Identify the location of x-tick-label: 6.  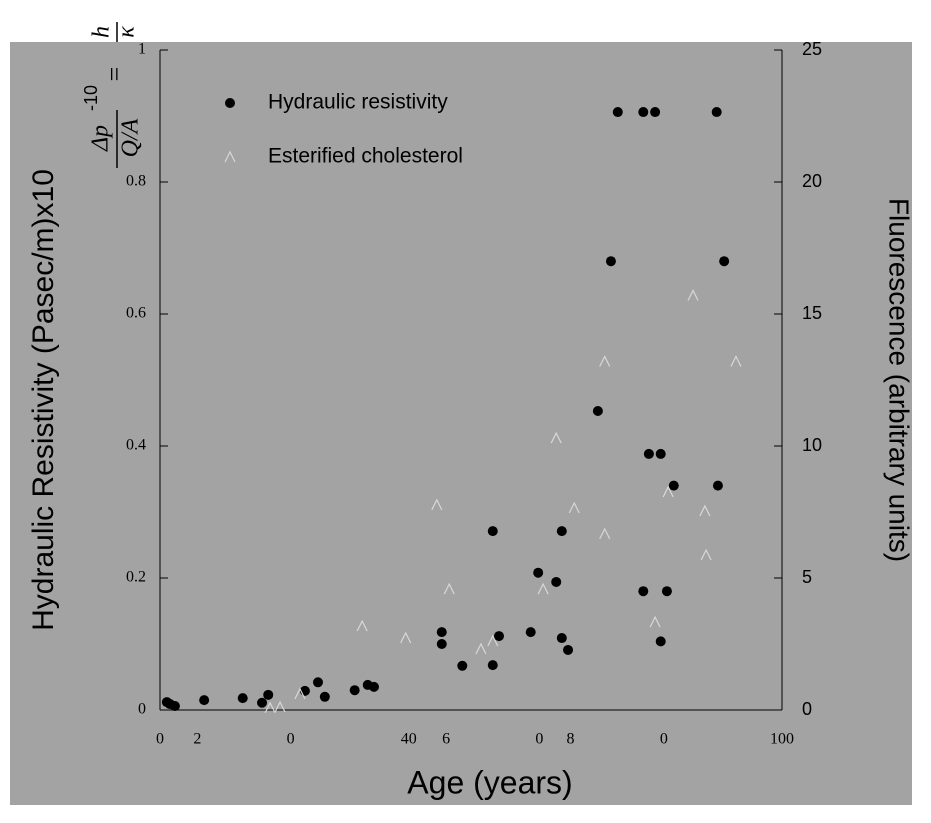
(446, 739).